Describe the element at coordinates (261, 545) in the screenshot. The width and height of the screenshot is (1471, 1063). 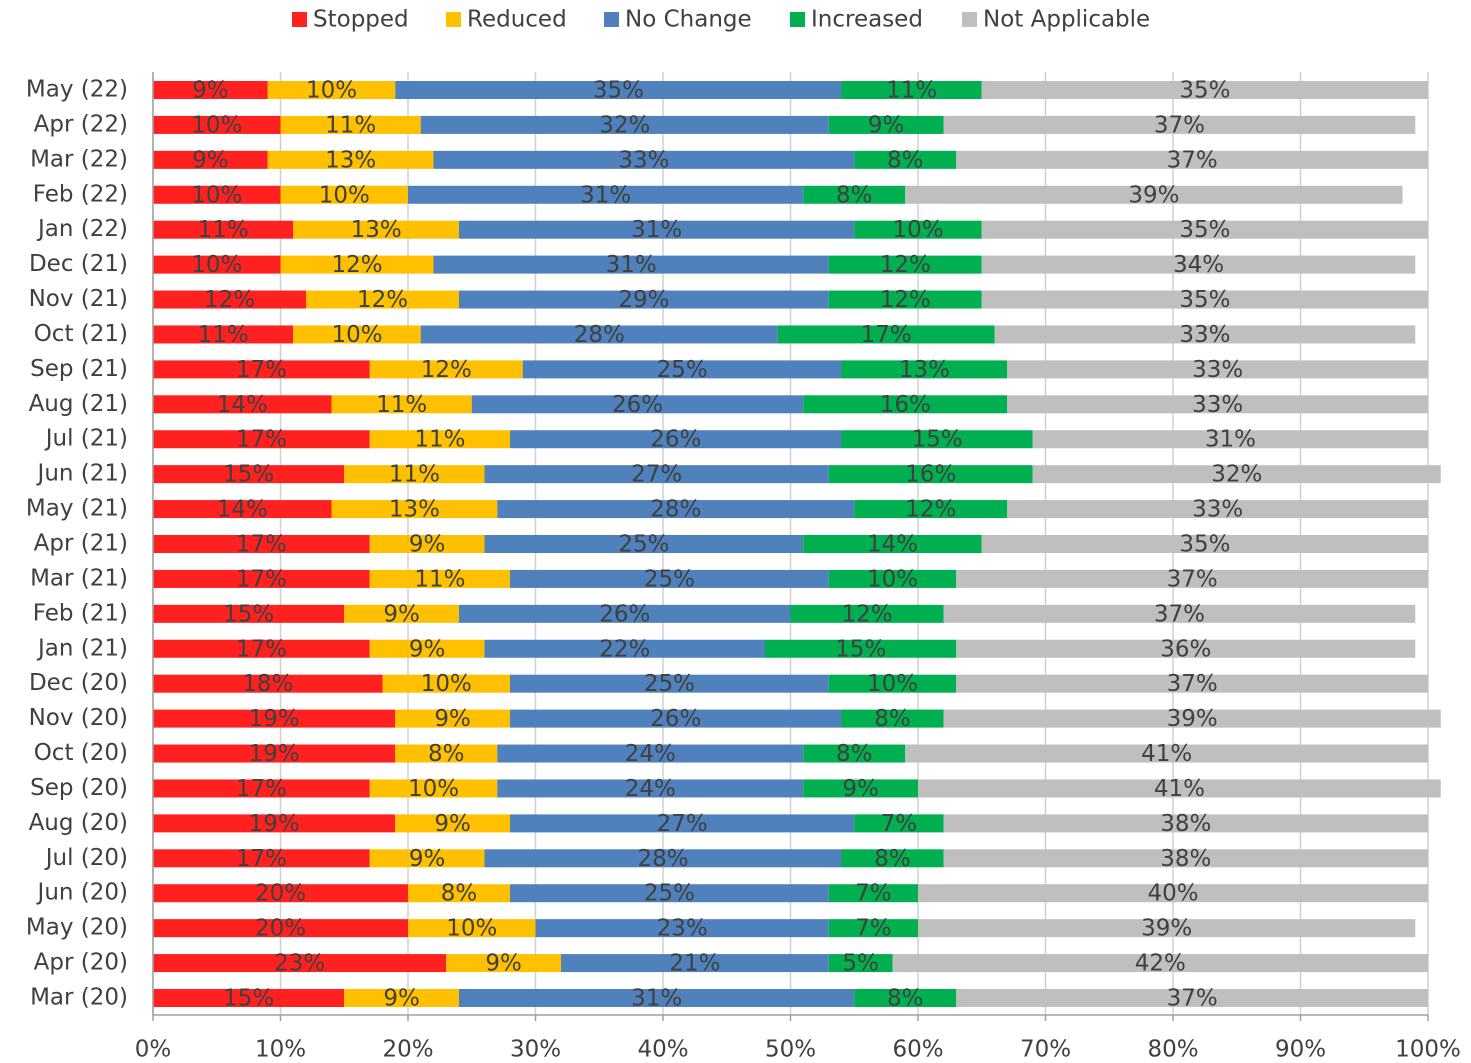
I see `data-label: 17%` at that location.